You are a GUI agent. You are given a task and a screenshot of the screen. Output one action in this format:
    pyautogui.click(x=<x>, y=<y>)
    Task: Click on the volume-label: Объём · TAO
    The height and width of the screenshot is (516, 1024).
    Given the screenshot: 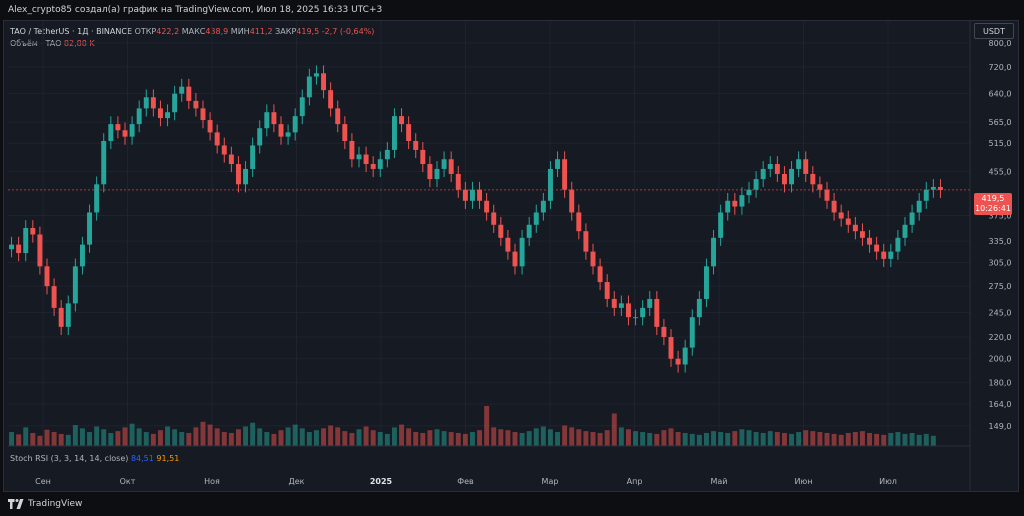 What is the action you would take?
    pyautogui.click(x=36, y=43)
    